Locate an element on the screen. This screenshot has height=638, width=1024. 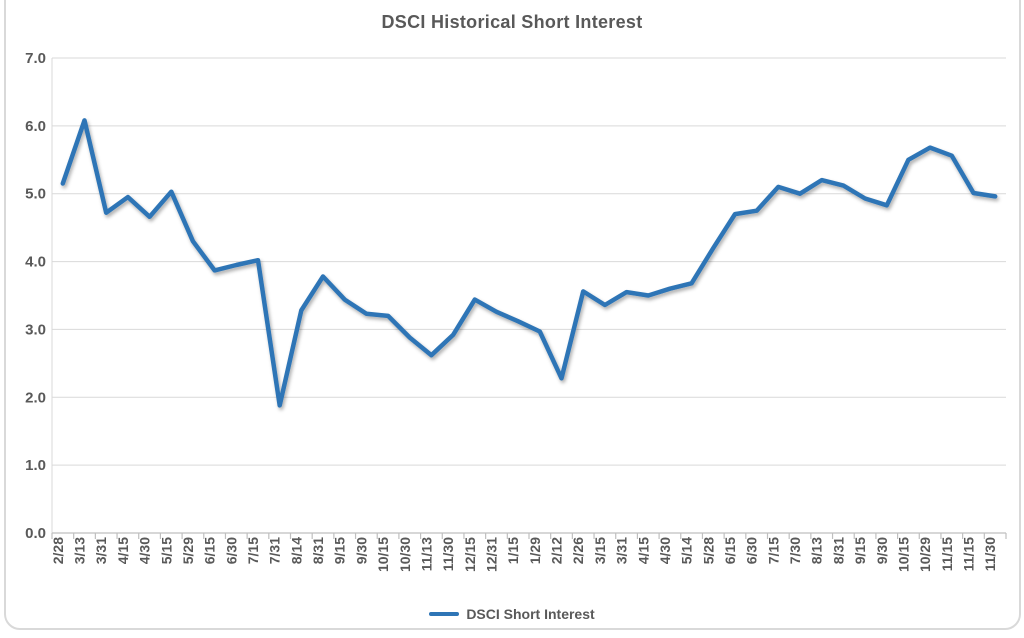
y-axis-label: 4.0 is located at coordinates (35, 262).